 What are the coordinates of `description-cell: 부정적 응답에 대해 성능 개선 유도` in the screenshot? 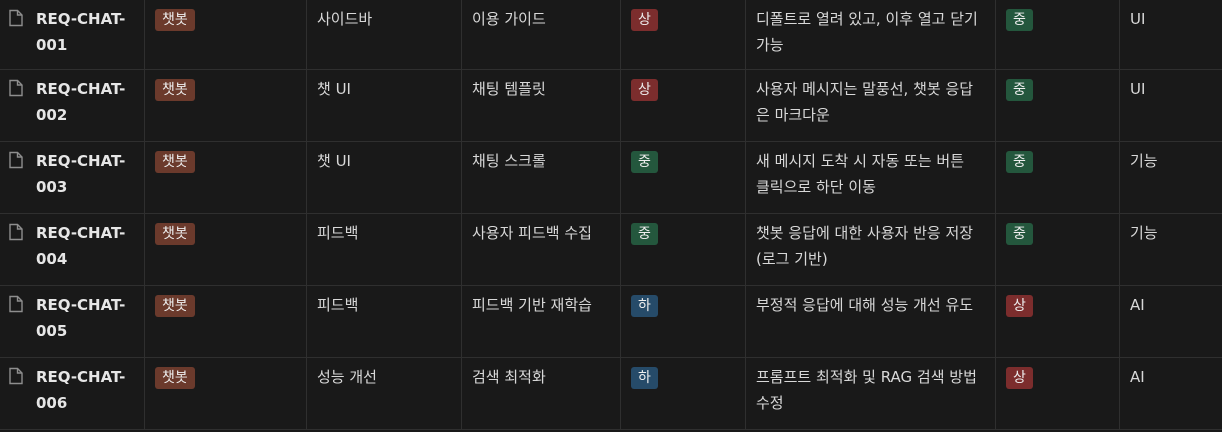 It's located at (871, 321).